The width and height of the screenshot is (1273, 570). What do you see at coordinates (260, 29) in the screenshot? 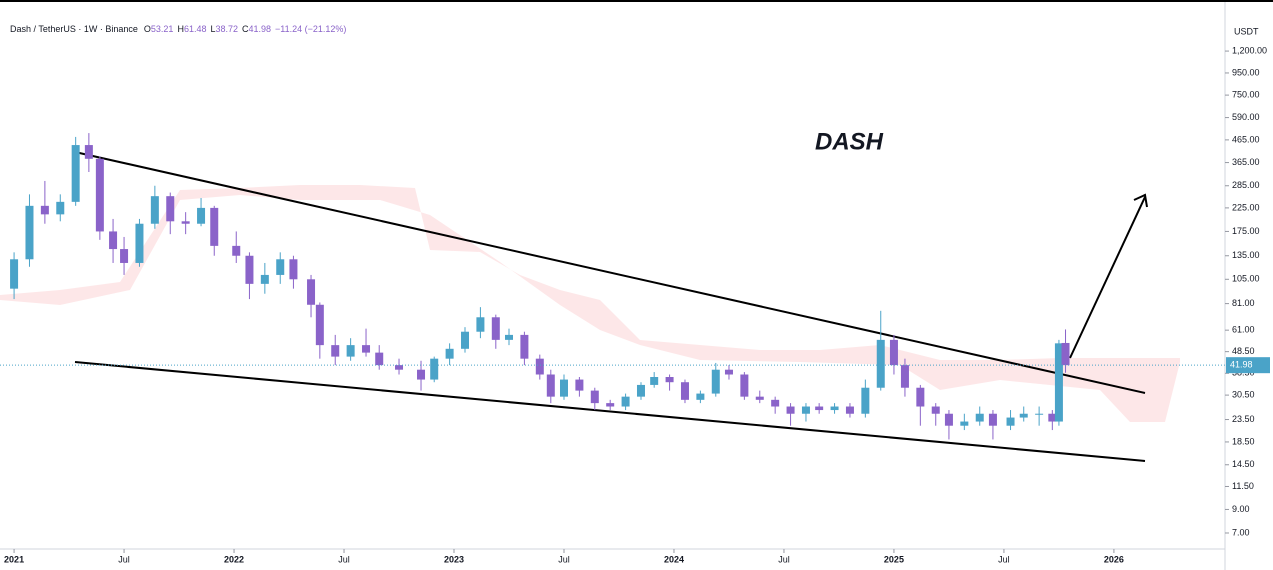
I see `ohlc-value: 41.98` at bounding box center [260, 29].